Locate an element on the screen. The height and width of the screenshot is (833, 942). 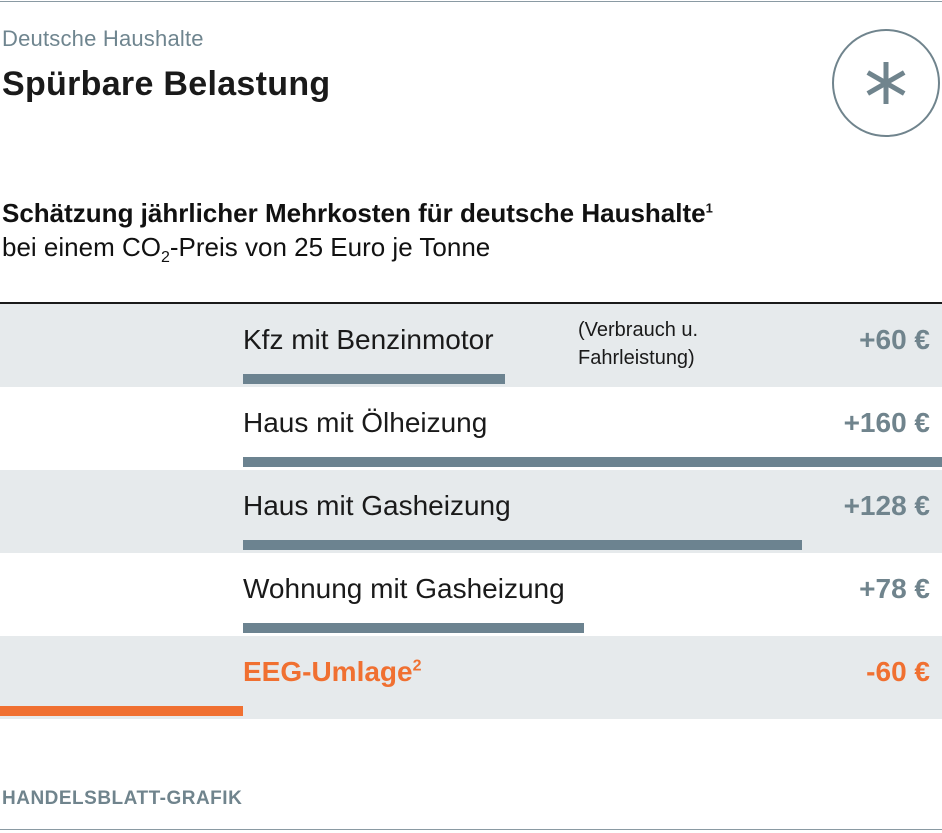
subtitle2-post: -Preis von 25 Euro je Tonne is located at coordinates (330, 247).